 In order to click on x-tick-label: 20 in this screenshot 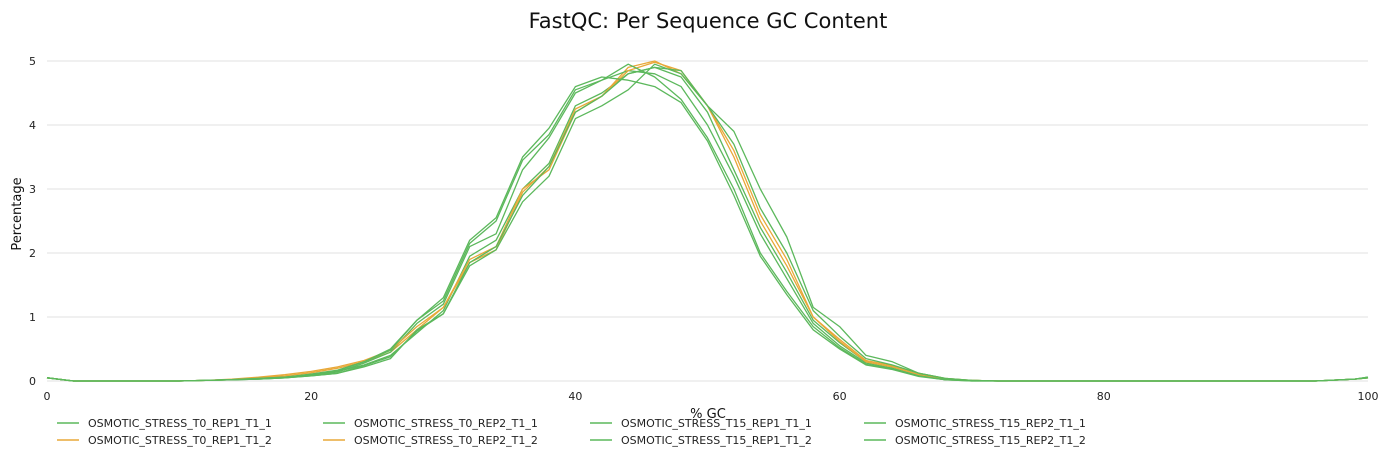, I will do `click(311, 396)`.